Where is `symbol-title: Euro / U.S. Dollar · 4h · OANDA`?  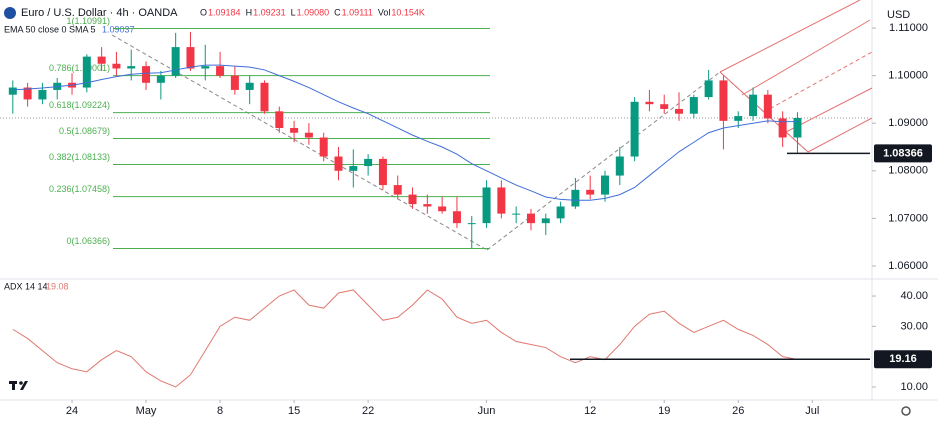
symbol-title: Euro / U.S. Dollar · 4h · OANDA is located at coordinates (99, 13).